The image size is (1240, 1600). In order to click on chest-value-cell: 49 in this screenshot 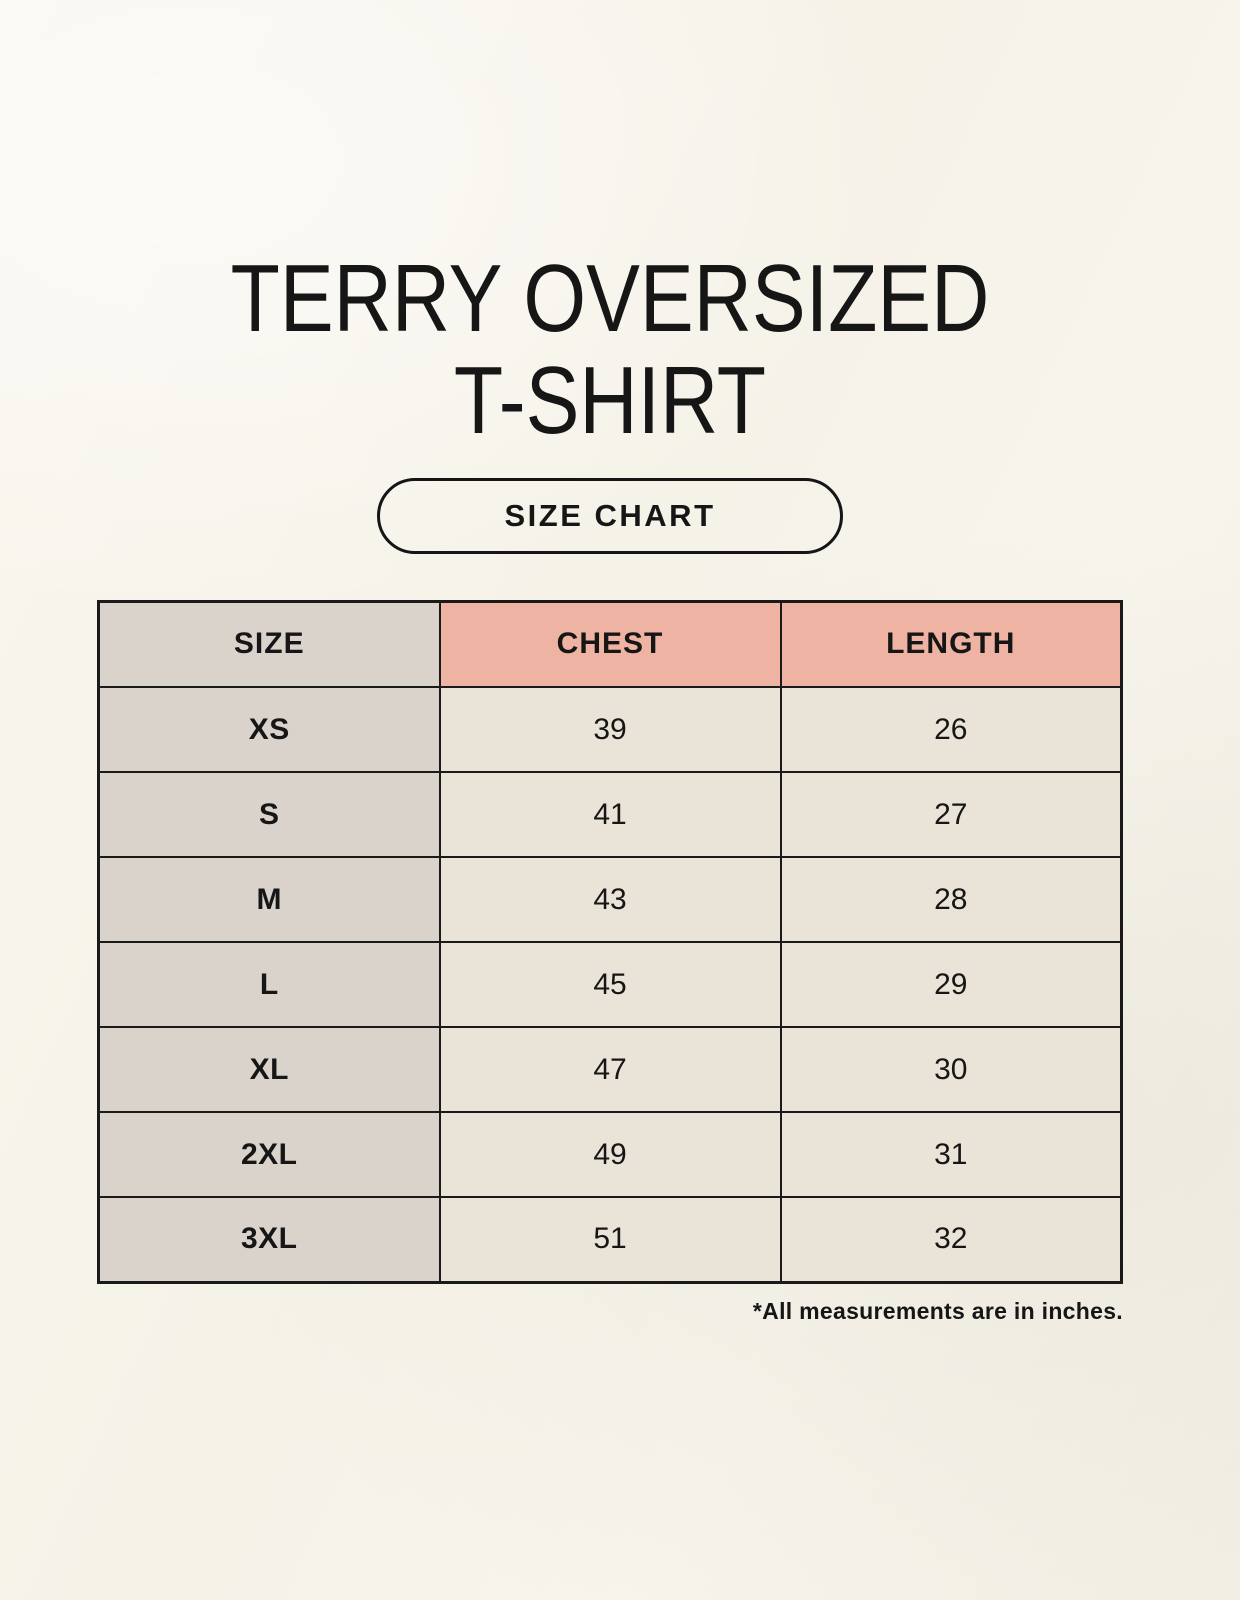, I will do `click(610, 1154)`.